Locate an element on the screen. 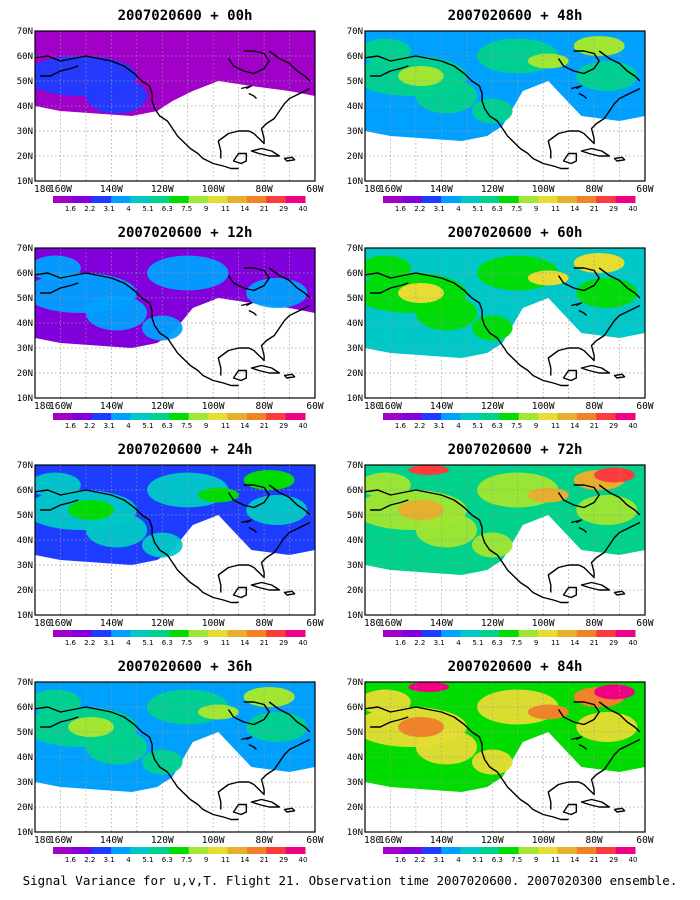  colorbar-label: 3.1 is located at coordinates (439, 426).